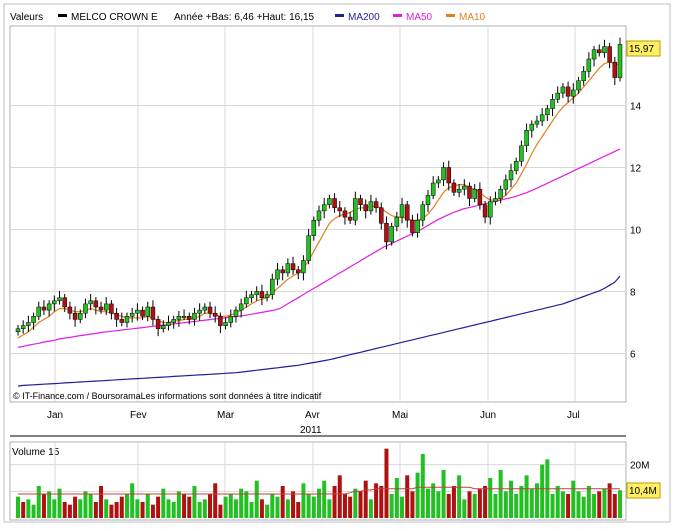 The image size is (675, 531). I want to click on month-tick-label: Fev, so click(138, 415).